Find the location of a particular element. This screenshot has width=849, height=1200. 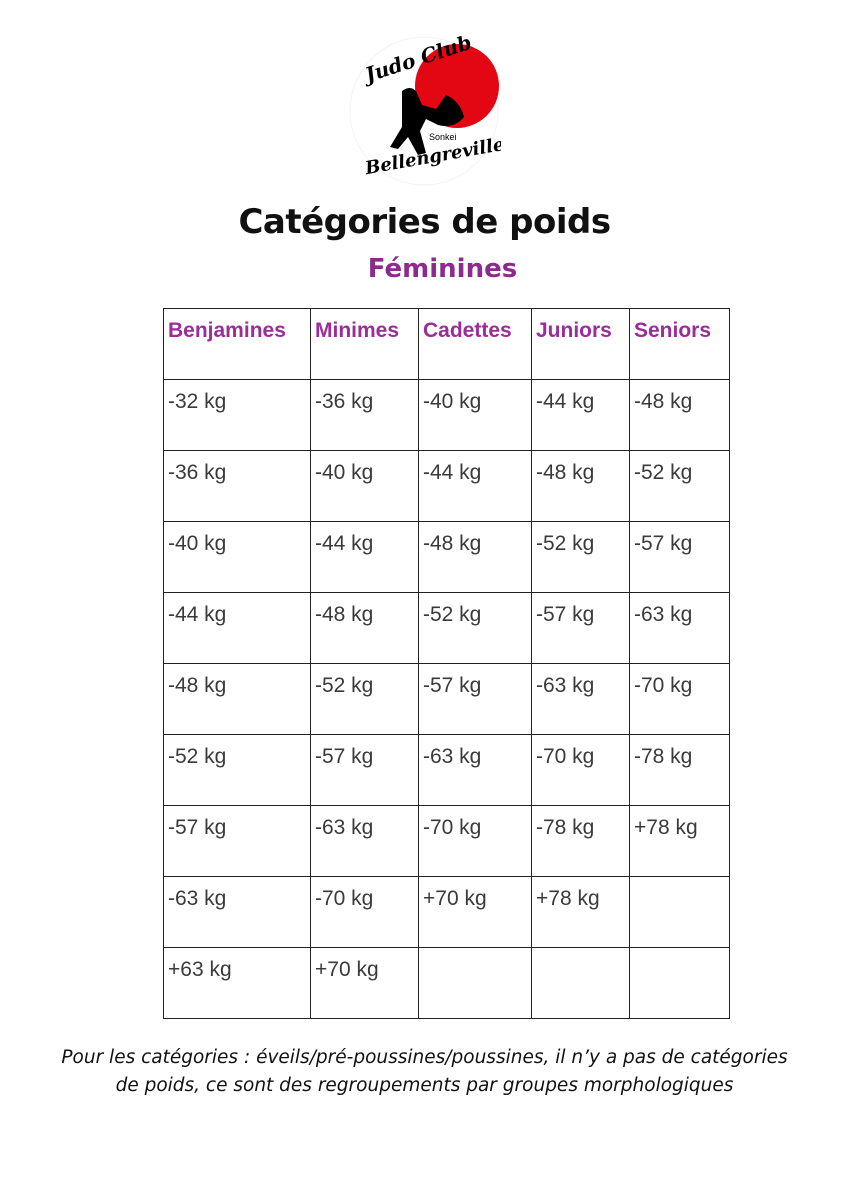

table-row: -52 kg -57 kg -63 kg -70 kg -78 kg is located at coordinates (446, 770).